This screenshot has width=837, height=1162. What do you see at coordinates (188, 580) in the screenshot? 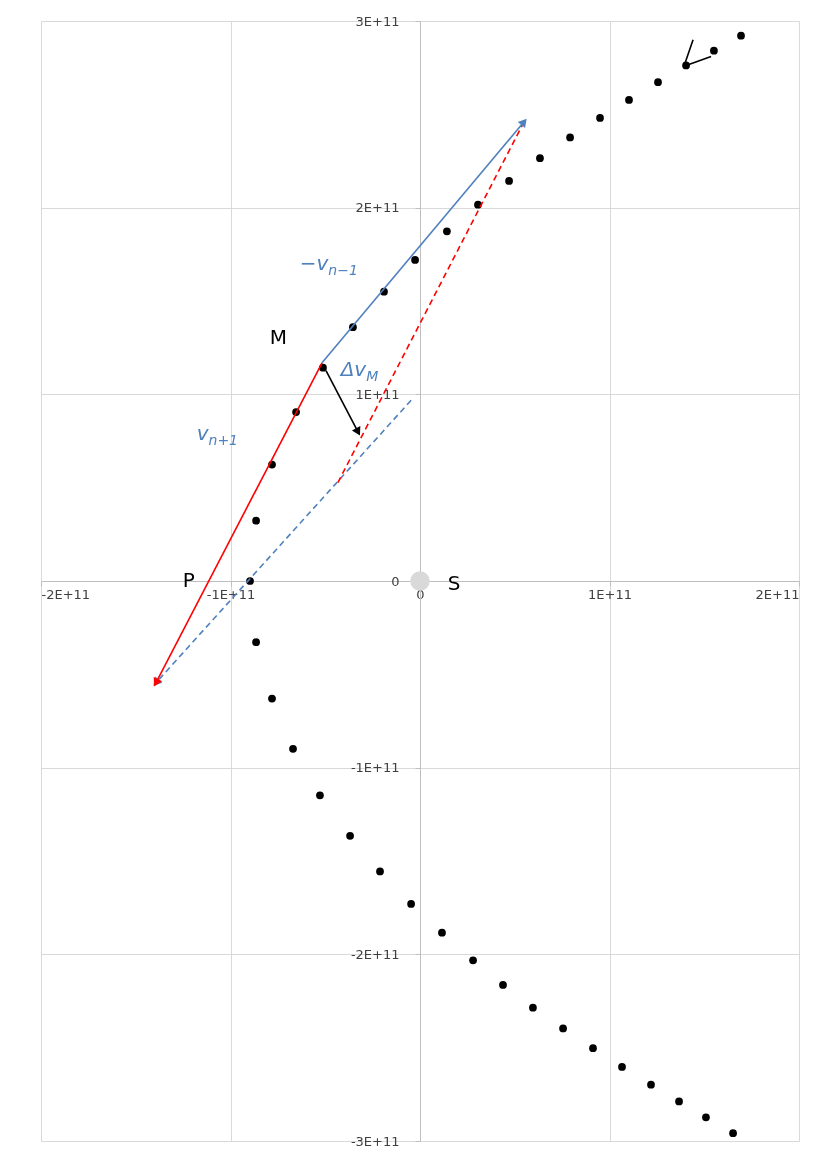
I see `annotation: P` at bounding box center [188, 580].